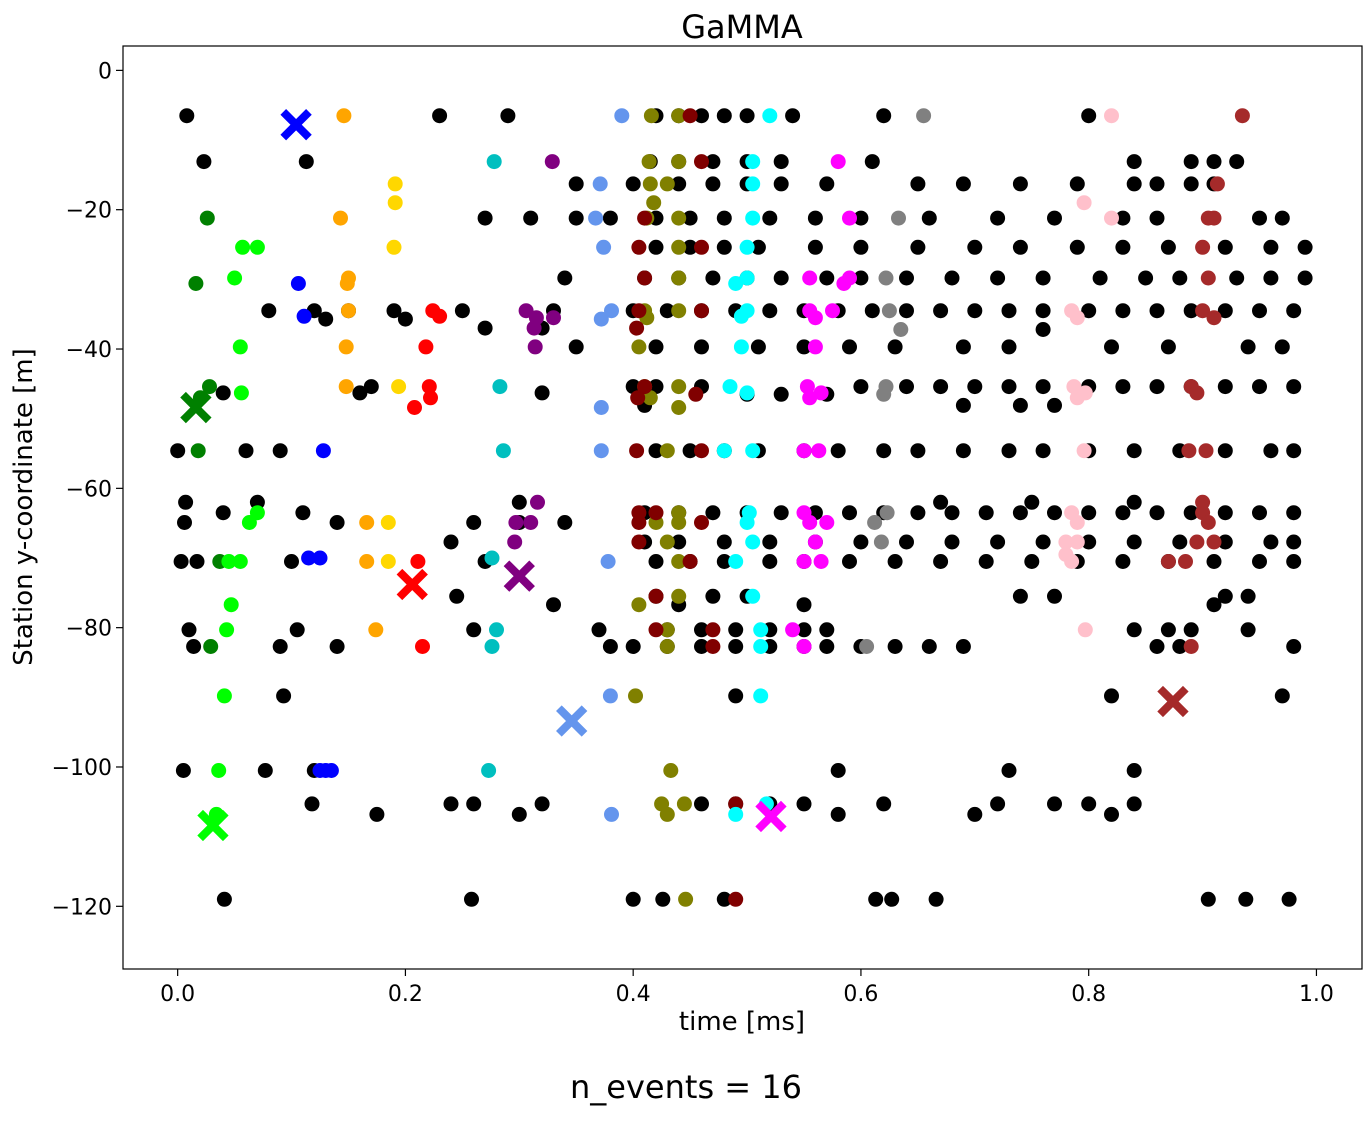  I want to click on y-tick-label: −80, so click(89, 629).